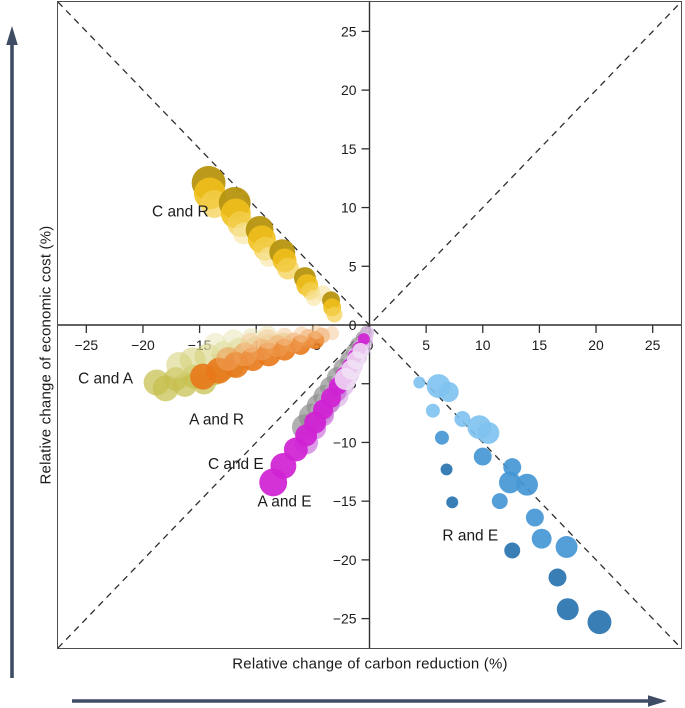 This screenshot has height=708, width=685. Describe the element at coordinates (12, 352) in the screenshot. I see `y-axis-direction-arrow` at that location.